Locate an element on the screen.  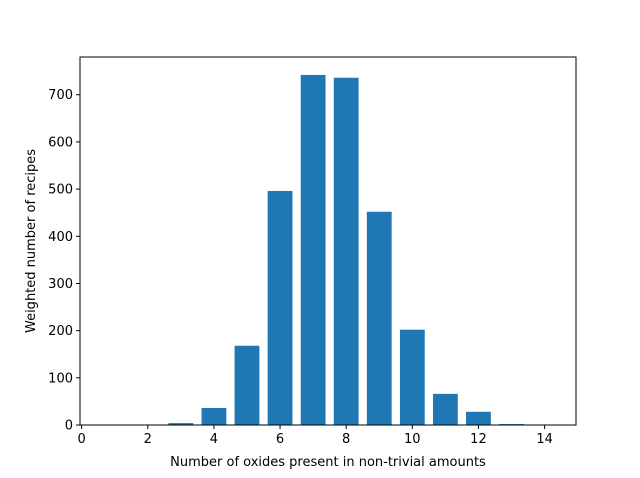
y-axis: 0 100 200 300 400 500 600 700 is located at coordinates (64, 261).